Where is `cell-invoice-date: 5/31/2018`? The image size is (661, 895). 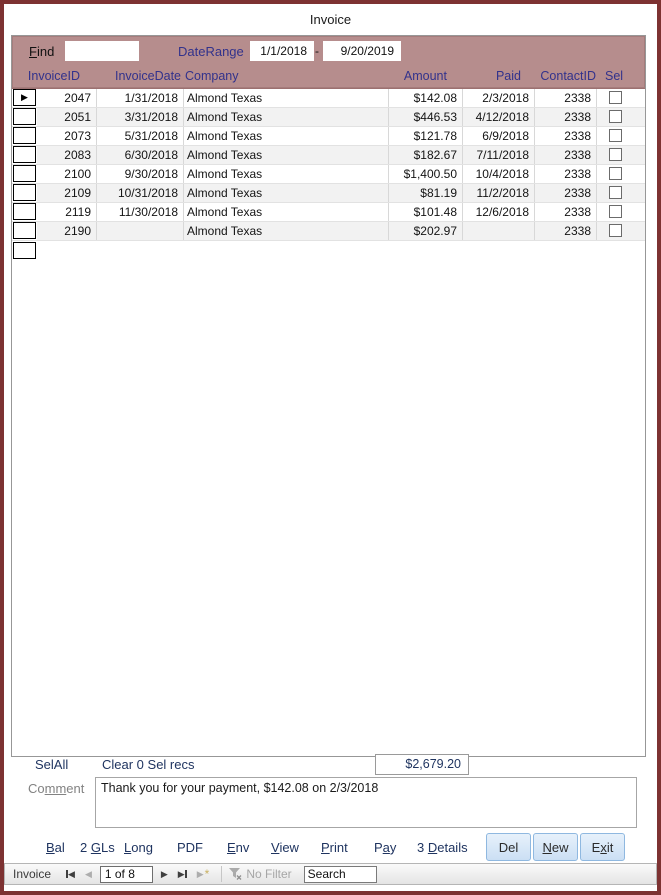
cell-invoice-date: 5/31/2018 is located at coordinates (140, 136).